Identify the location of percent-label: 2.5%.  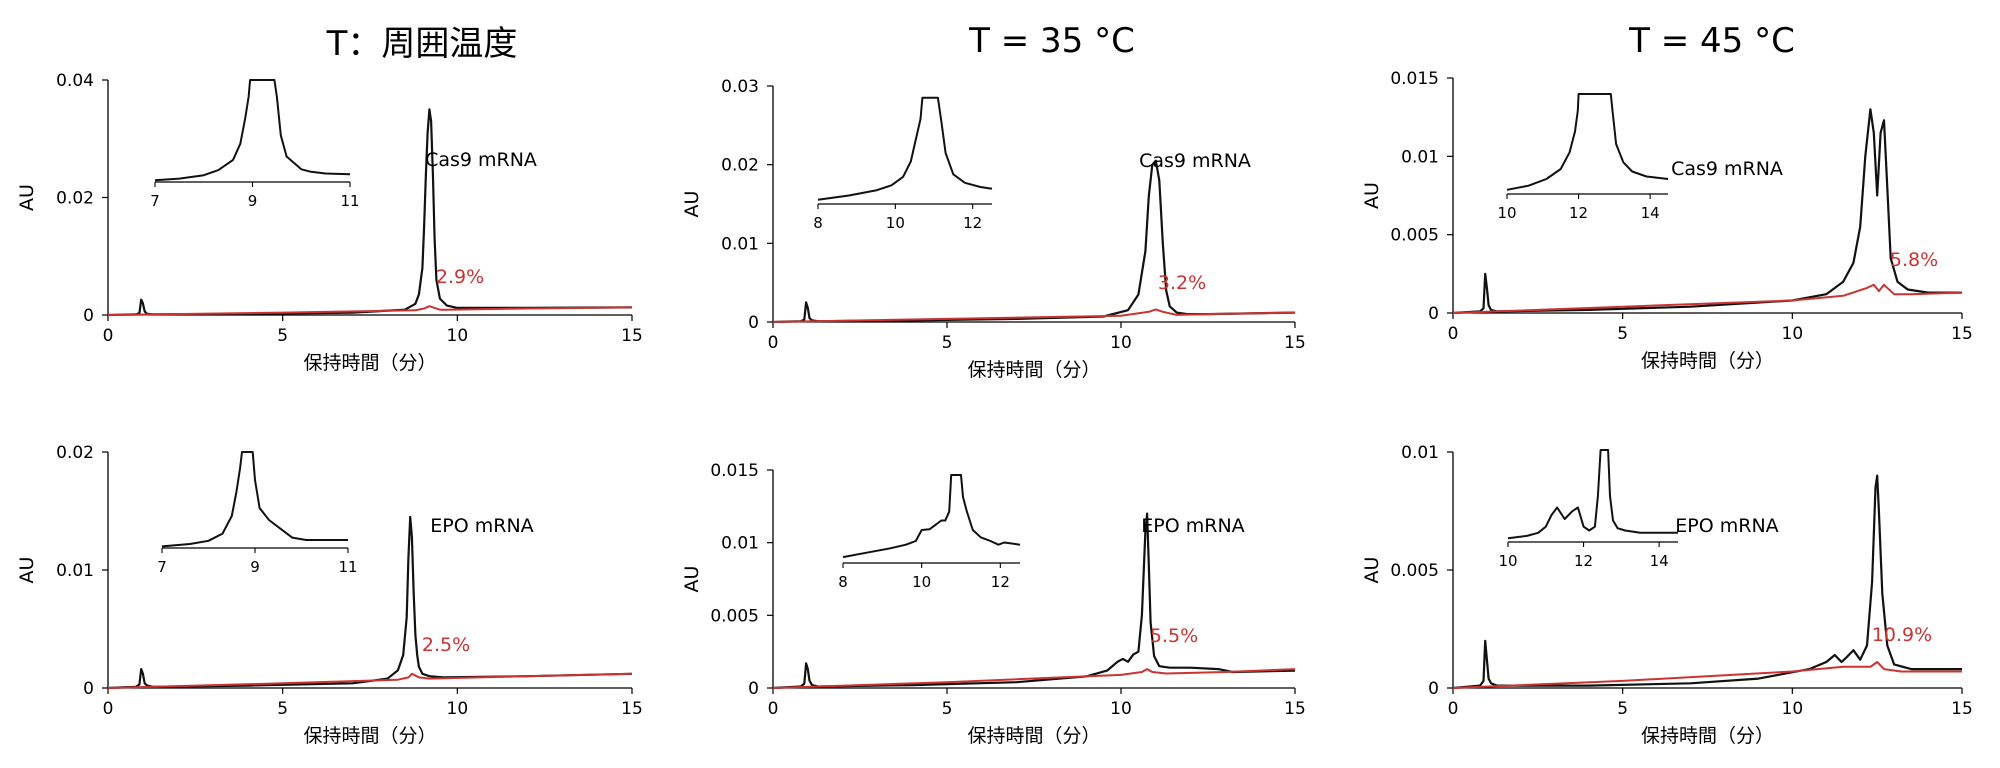
(446, 645).